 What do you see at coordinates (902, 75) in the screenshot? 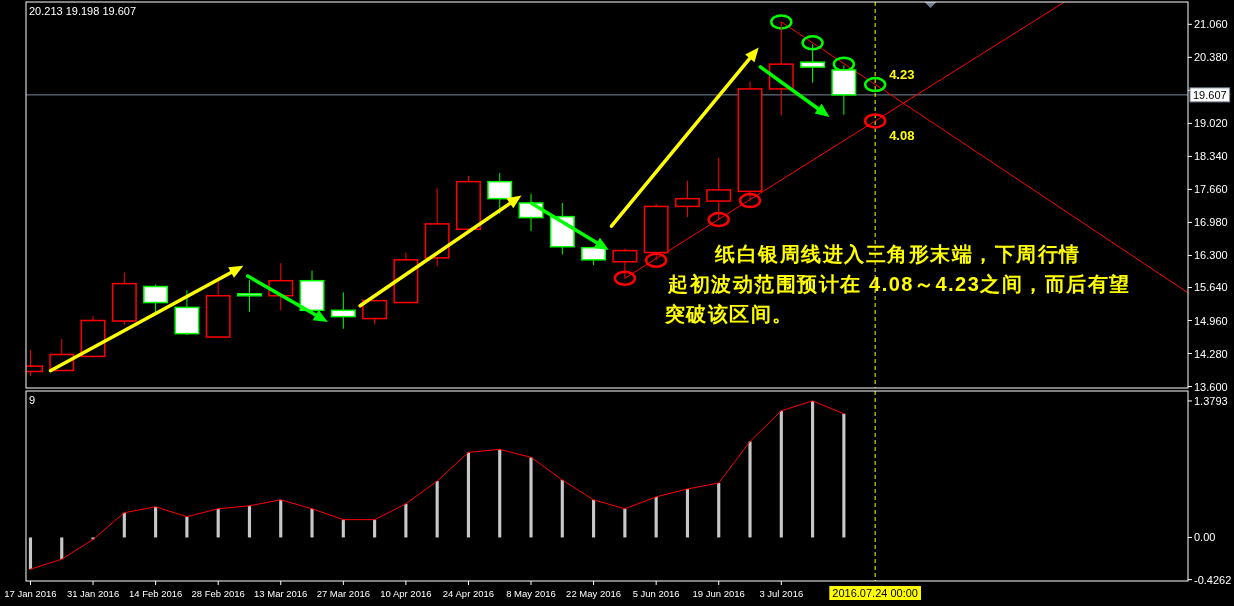
I see `annotation: 4.23` at bounding box center [902, 75].